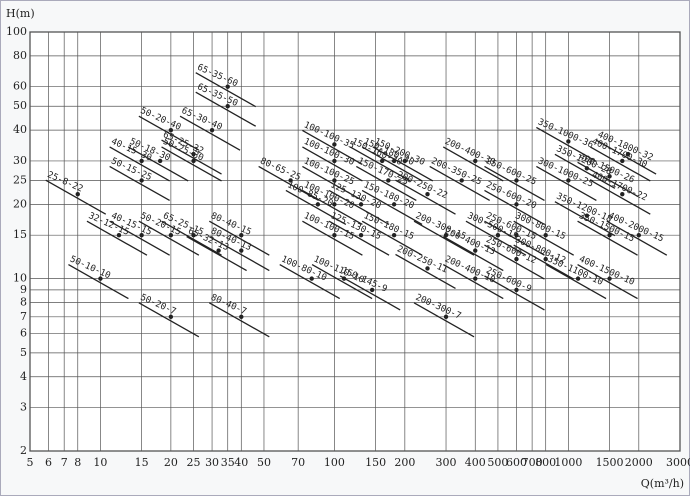 The height and width of the screenshot is (496, 690). Describe the element at coordinates (610, 462) in the screenshot. I see `x-tick-label: 1500` at that location.